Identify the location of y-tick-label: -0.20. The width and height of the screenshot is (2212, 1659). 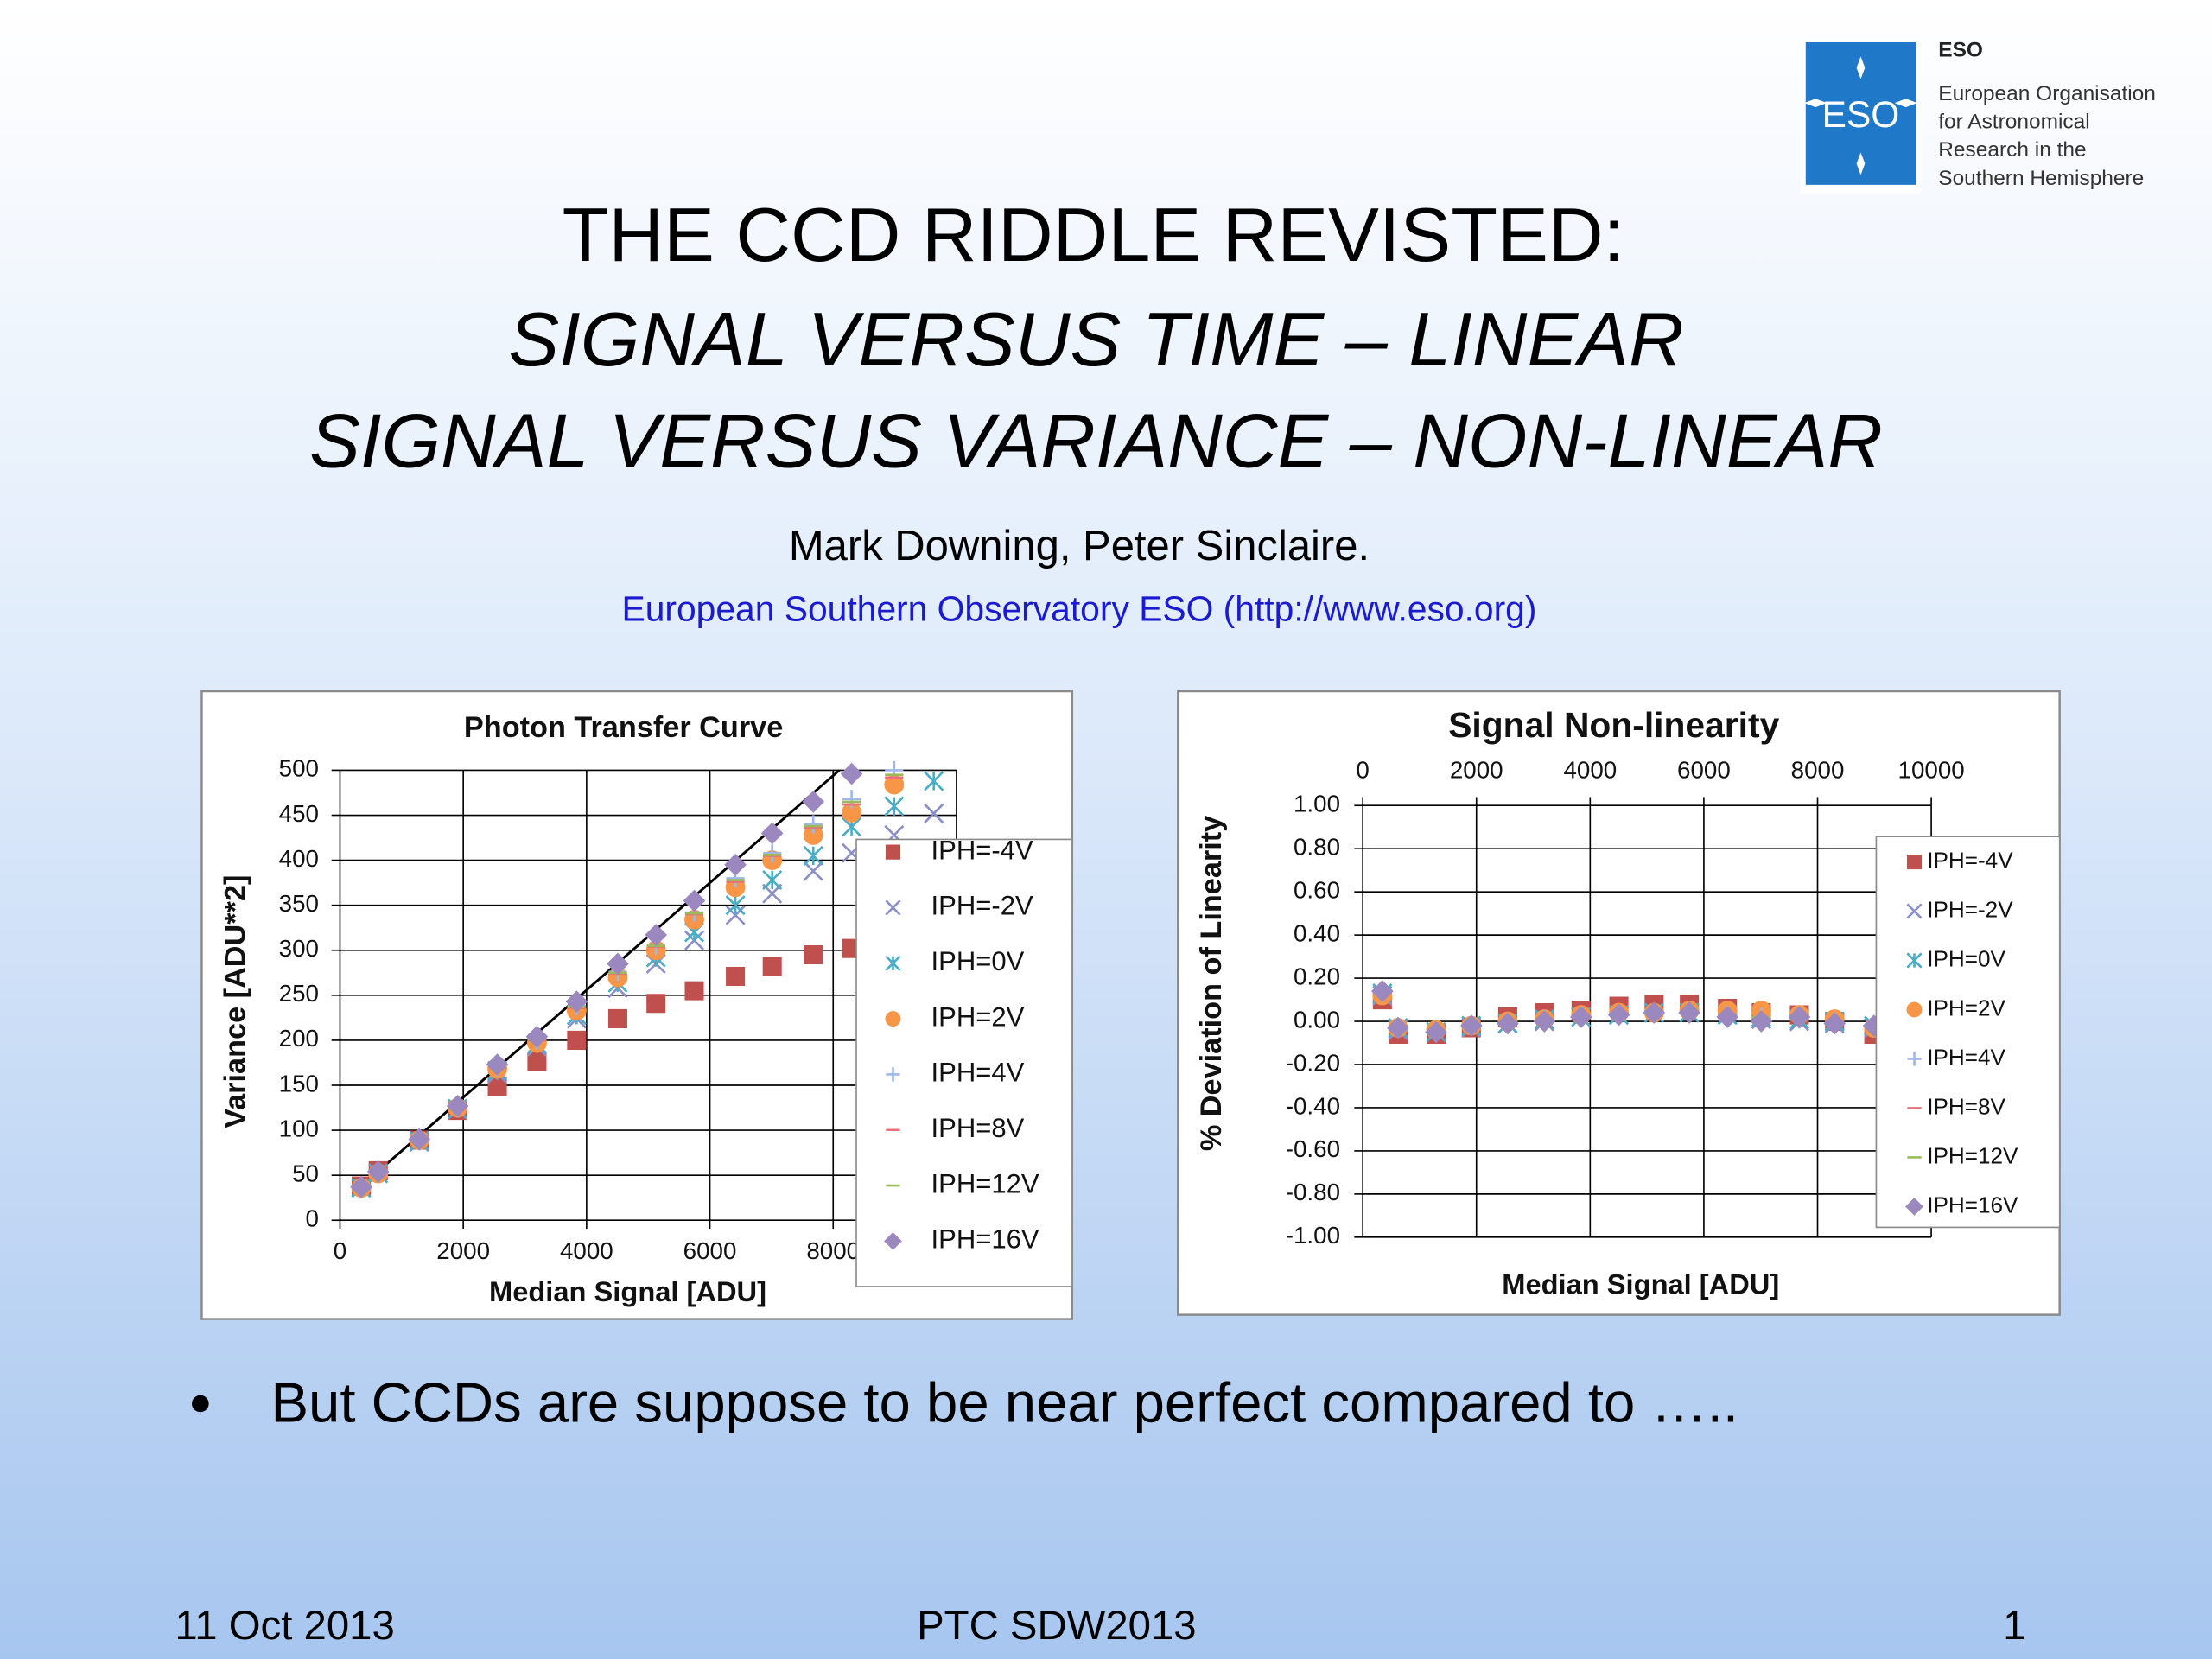
(1313, 1062).